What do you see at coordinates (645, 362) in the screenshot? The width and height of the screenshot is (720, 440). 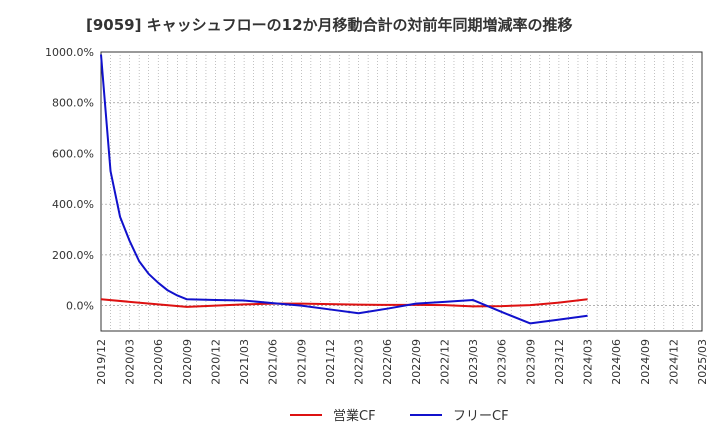 I see `x-tick-label: 2024/09` at bounding box center [645, 362].